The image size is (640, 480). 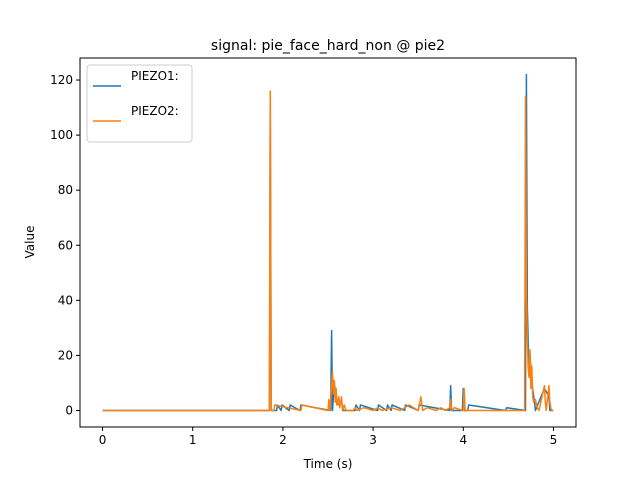 I want to click on x-axis-label: Time (s), so click(x=328, y=464).